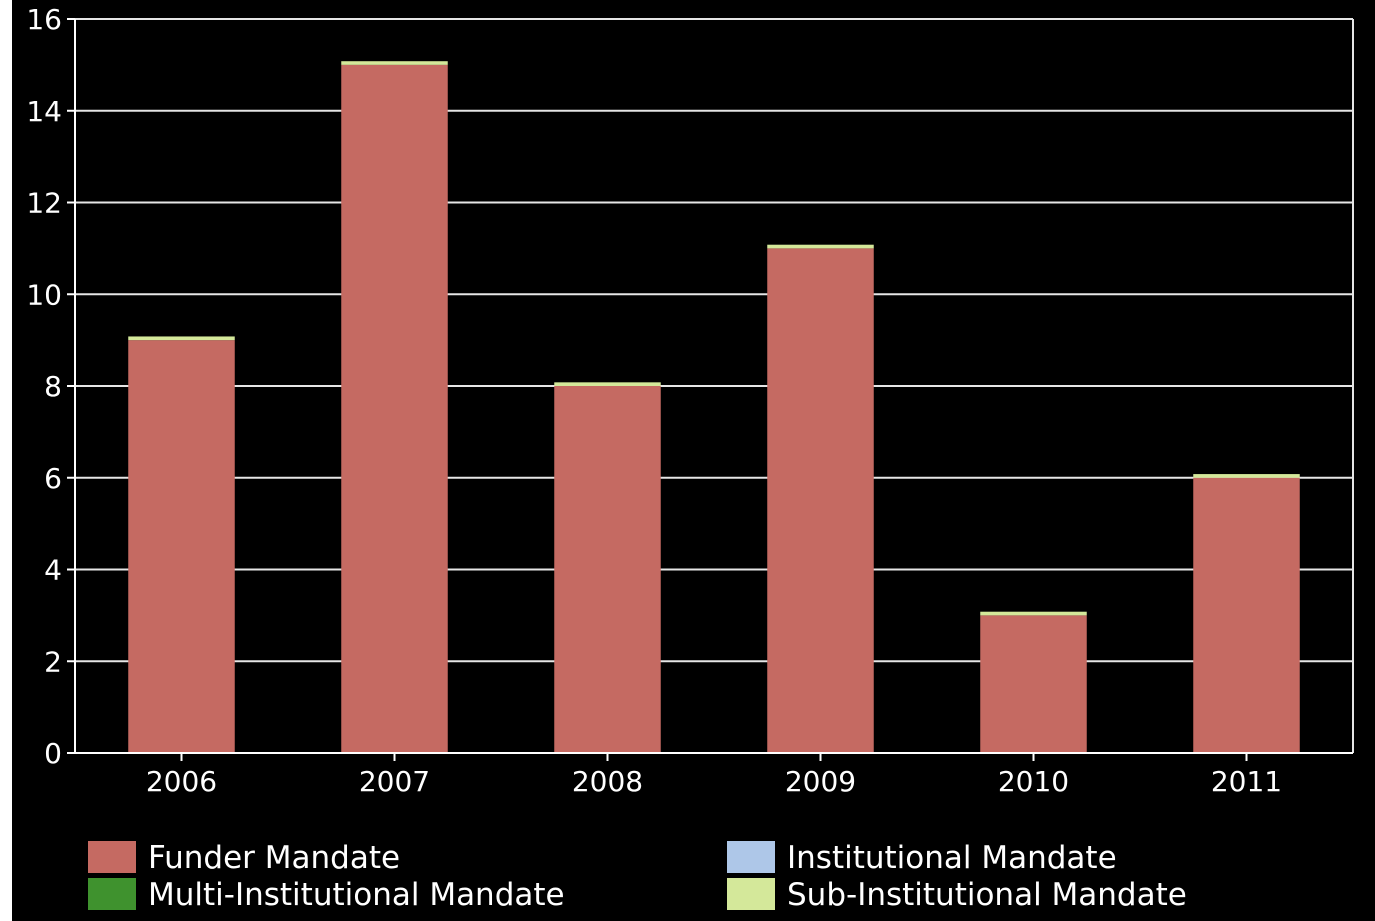 This screenshot has height=921, width=1375. I want to click on y-tick-labels: 0 2 4 6 8 10 12 14 16, so click(44, 386).